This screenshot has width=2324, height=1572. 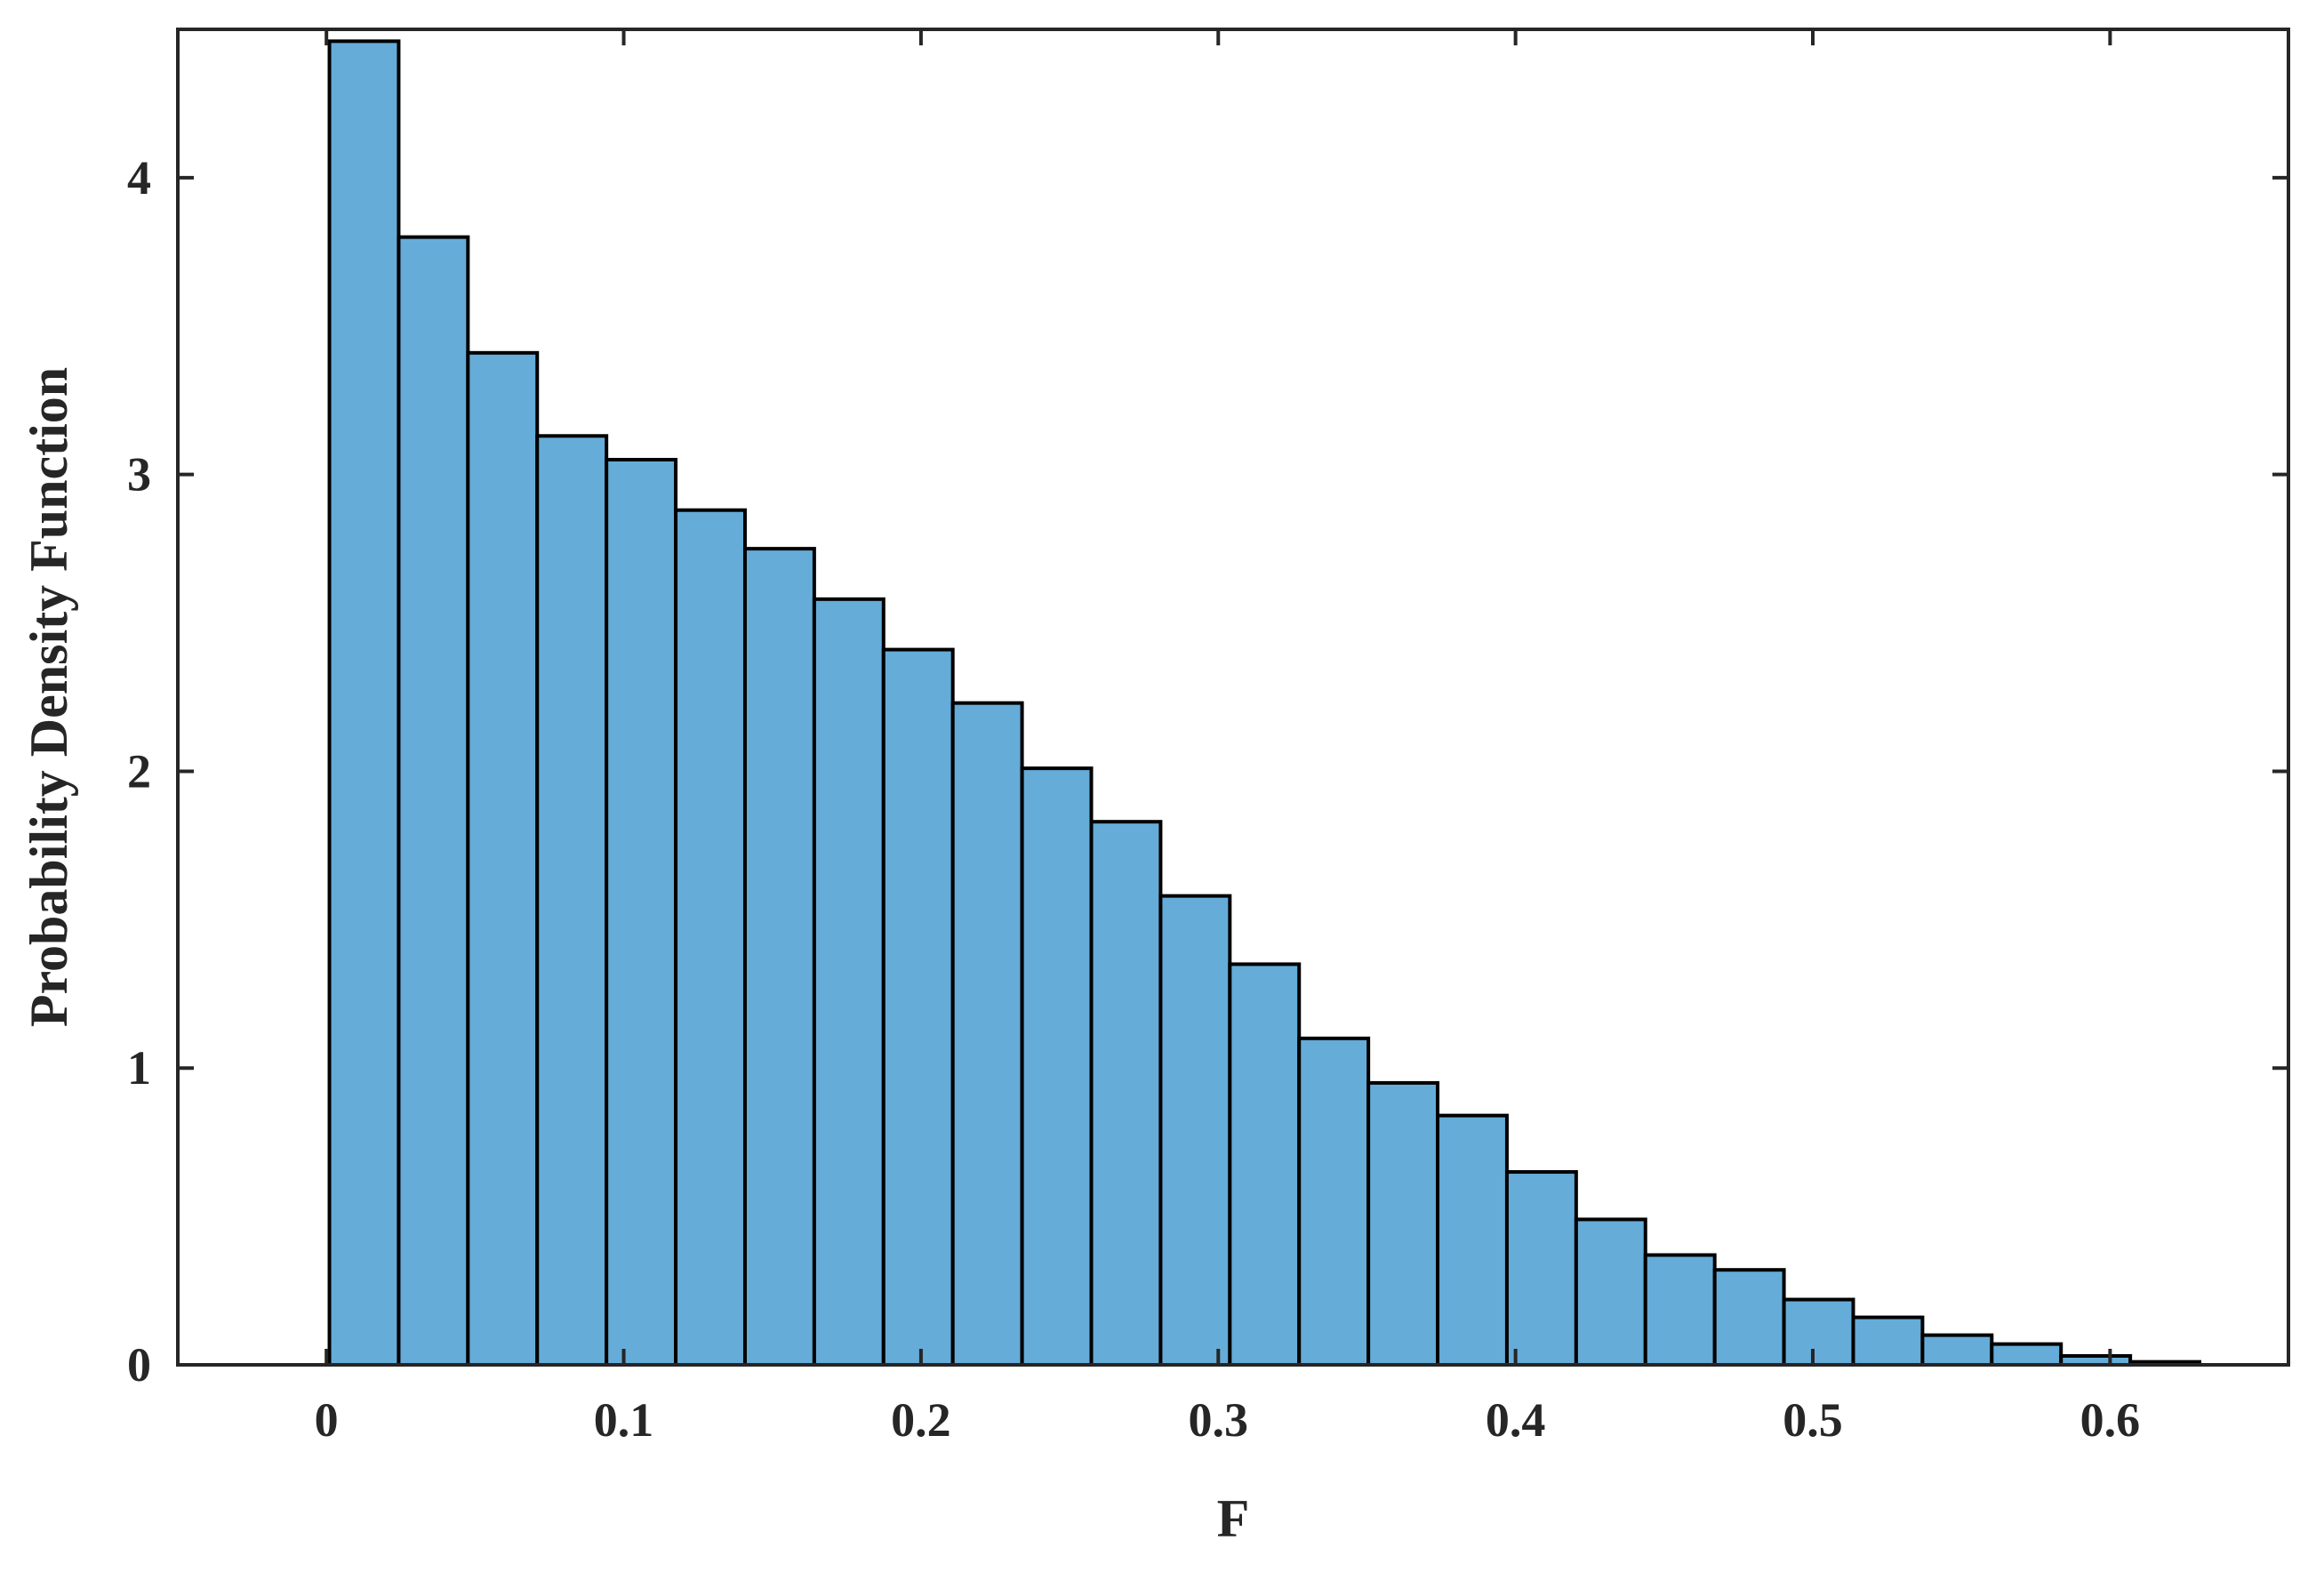 What do you see at coordinates (139, 474) in the screenshot?
I see `y-tick-label: 3` at bounding box center [139, 474].